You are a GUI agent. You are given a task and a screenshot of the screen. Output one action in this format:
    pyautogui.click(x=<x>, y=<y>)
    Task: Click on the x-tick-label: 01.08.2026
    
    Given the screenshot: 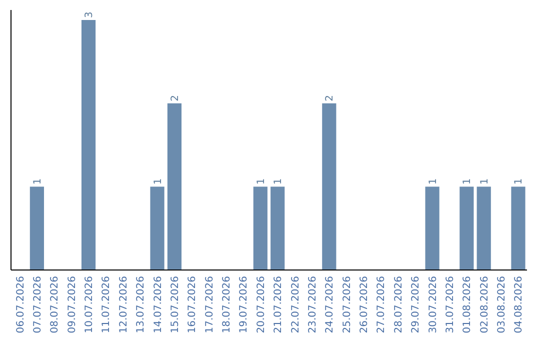 What is the action you would take?
    pyautogui.click(x=468, y=305)
    